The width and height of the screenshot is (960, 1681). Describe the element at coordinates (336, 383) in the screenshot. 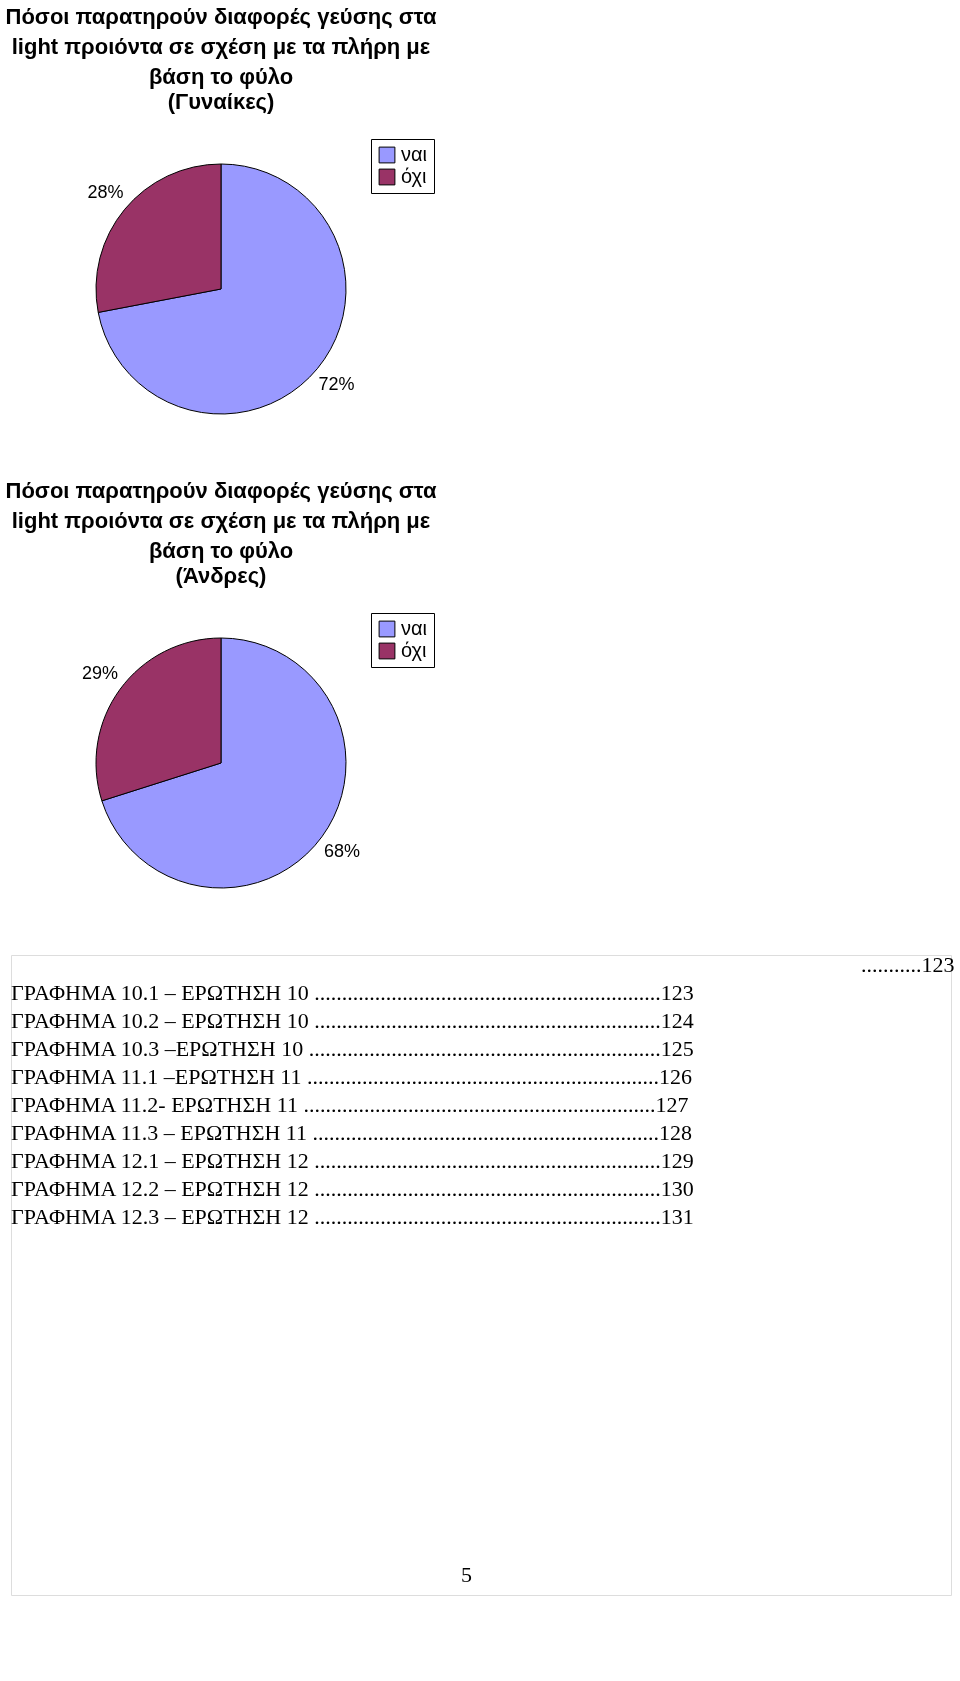

I see `data-label: 72%` at that location.